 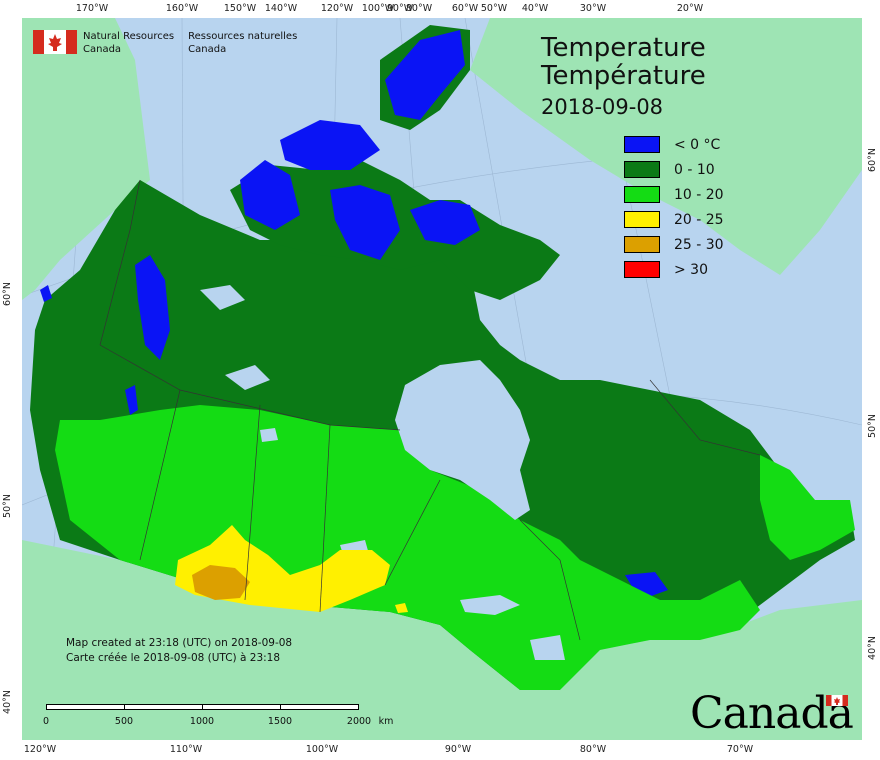 I want to click on graticule-bottom-label: 70°W, so click(x=740, y=749).